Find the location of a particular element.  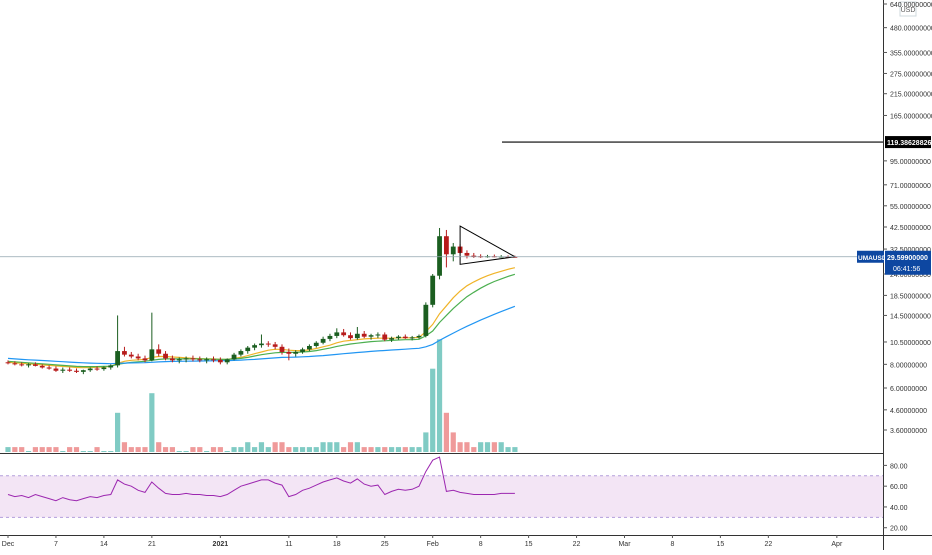

time-tick-label: 22 is located at coordinates (768, 544).